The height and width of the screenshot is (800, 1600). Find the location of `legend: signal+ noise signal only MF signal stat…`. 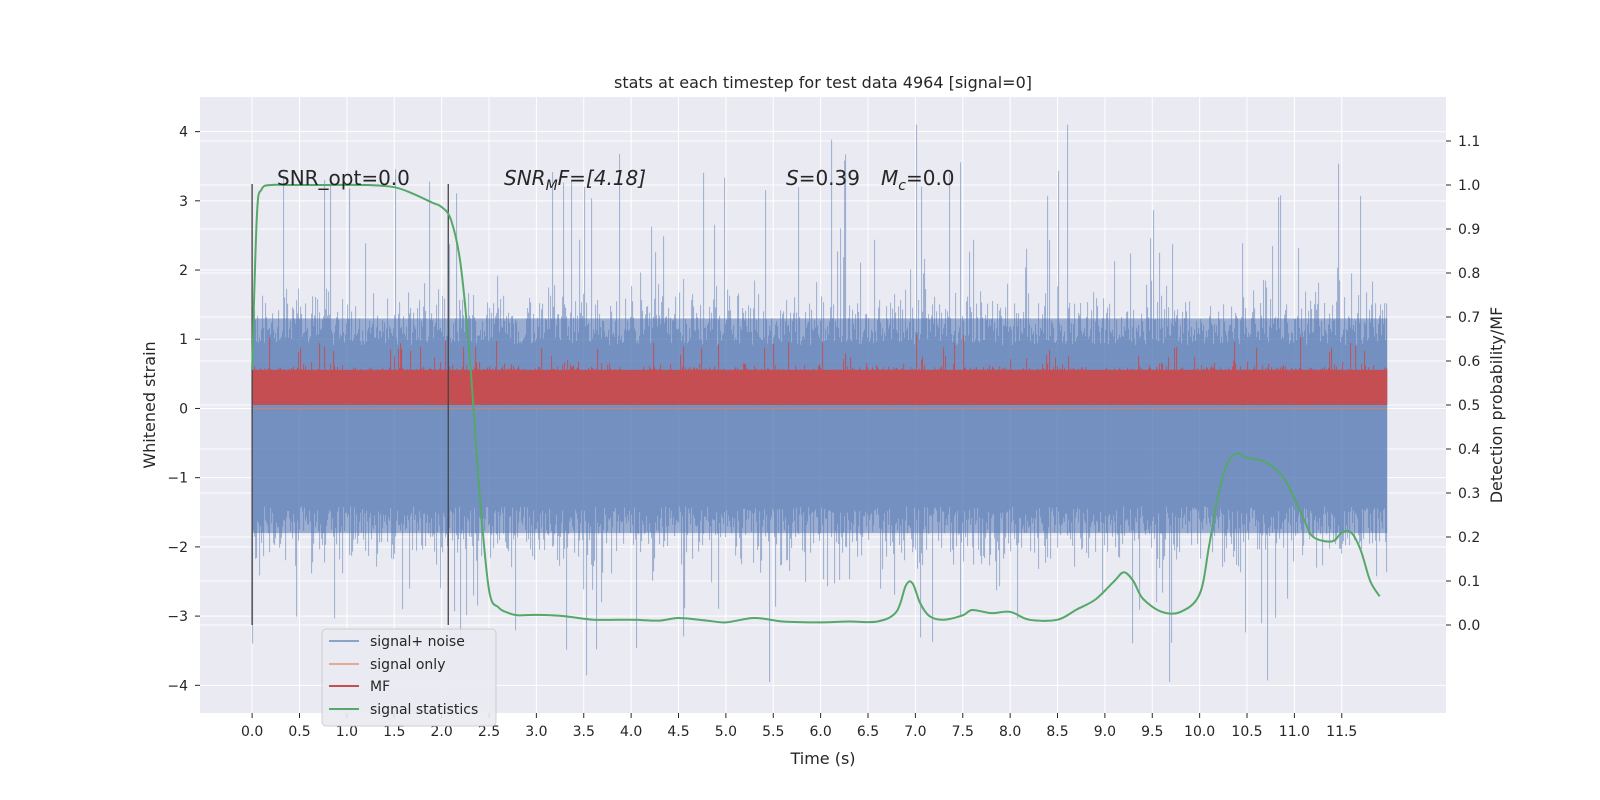

legend: signal+ noise signal only MF signal stat… is located at coordinates (409, 677).